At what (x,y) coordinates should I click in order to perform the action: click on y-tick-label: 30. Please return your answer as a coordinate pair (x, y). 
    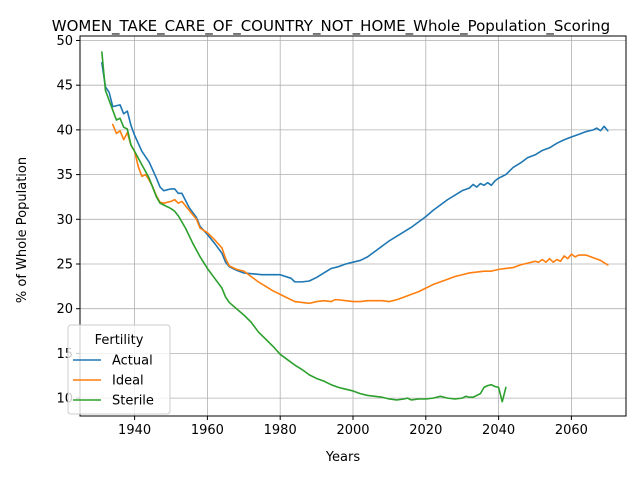
    Looking at the image, I should click on (64, 220).